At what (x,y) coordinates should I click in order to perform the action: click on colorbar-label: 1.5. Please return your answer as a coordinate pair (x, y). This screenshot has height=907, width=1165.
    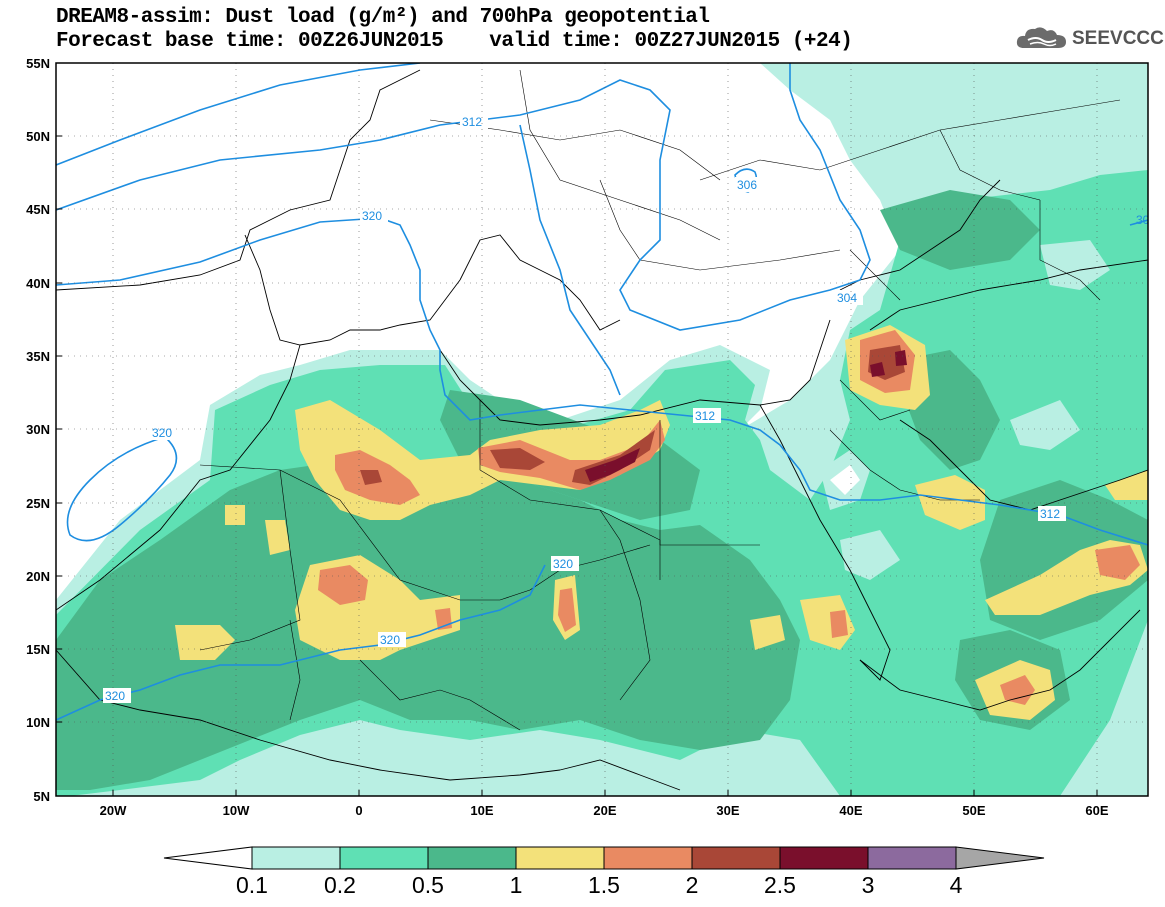
    Looking at the image, I should click on (604, 885).